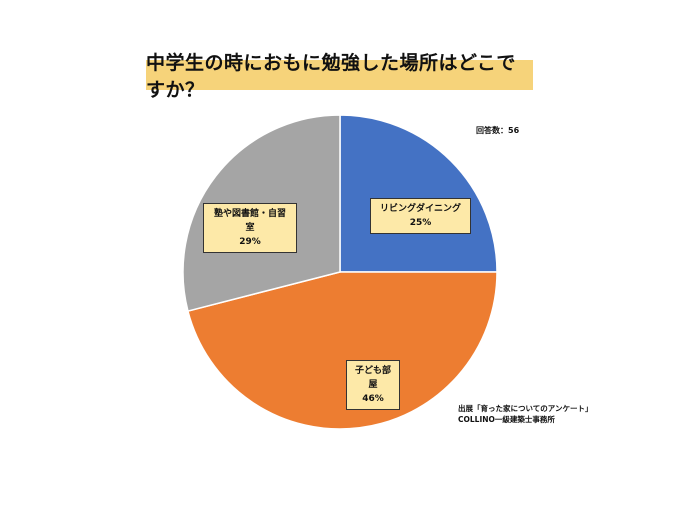 The width and height of the screenshot is (680, 509). What do you see at coordinates (498, 130) in the screenshot?
I see `respondent-count: 回答数：56` at bounding box center [498, 130].